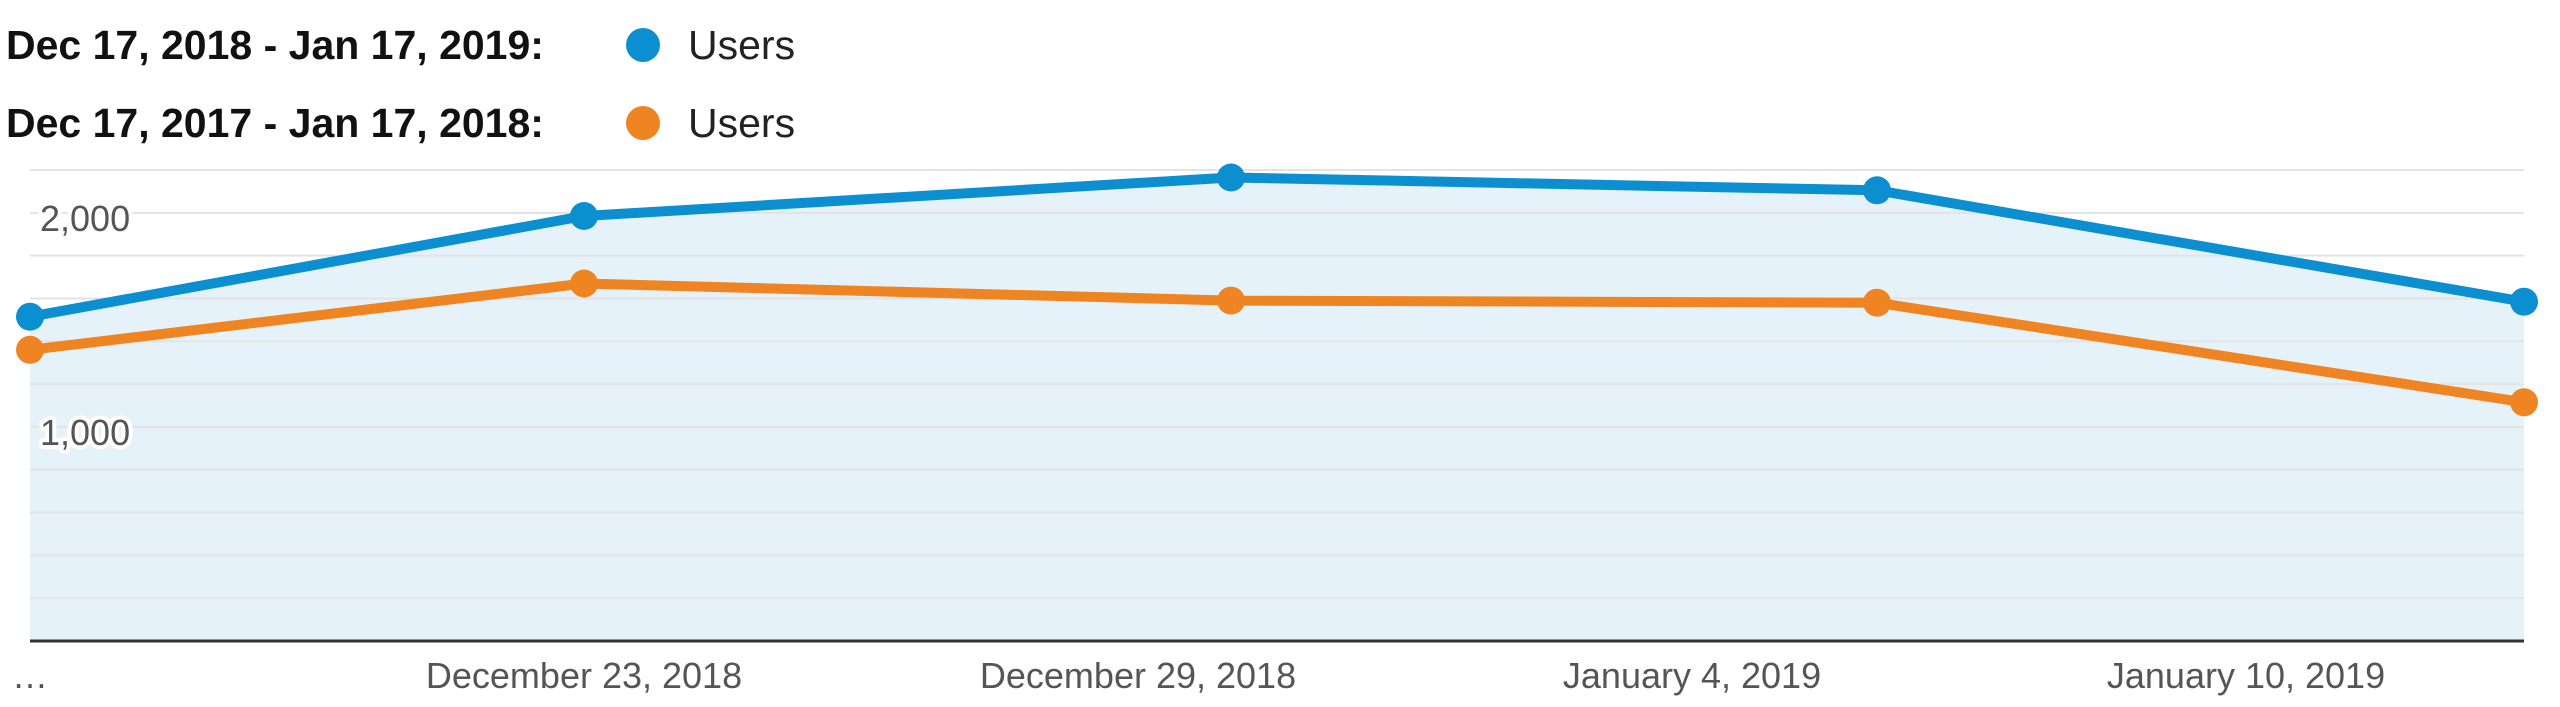 This screenshot has height=707, width=2560. I want to click on legend-label-previous: Users, so click(742, 122).